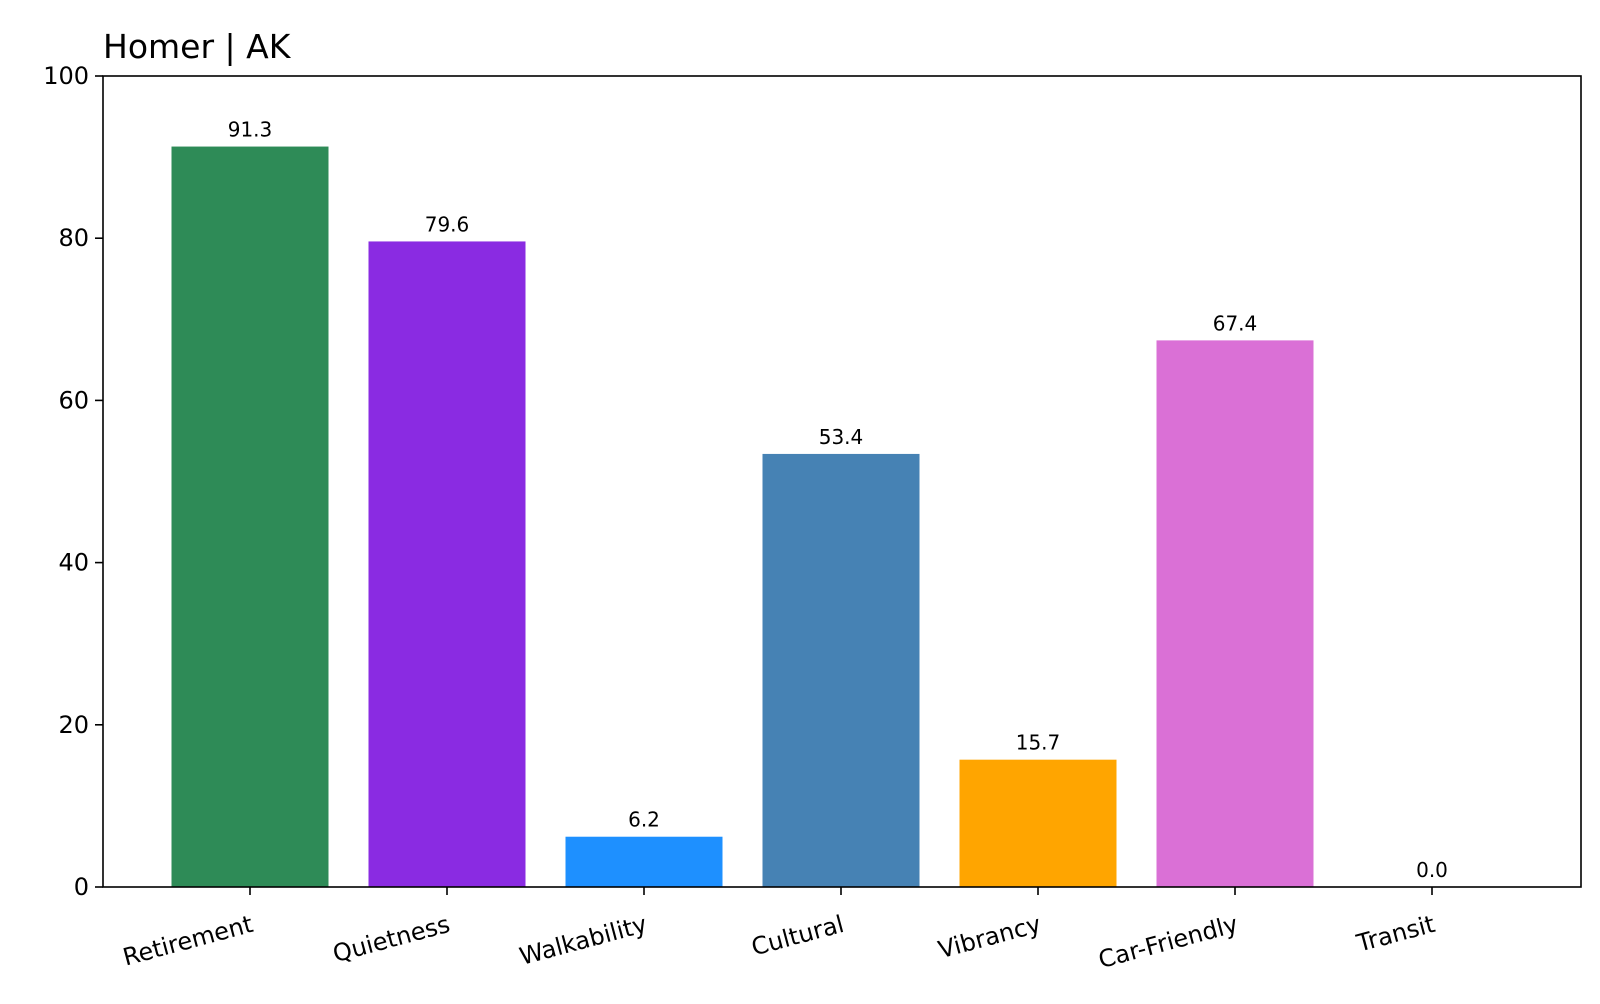 The image size is (1600, 1004). Describe the element at coordinates (250, 516) in the screenshot. I see `bar-retirement` at that location.